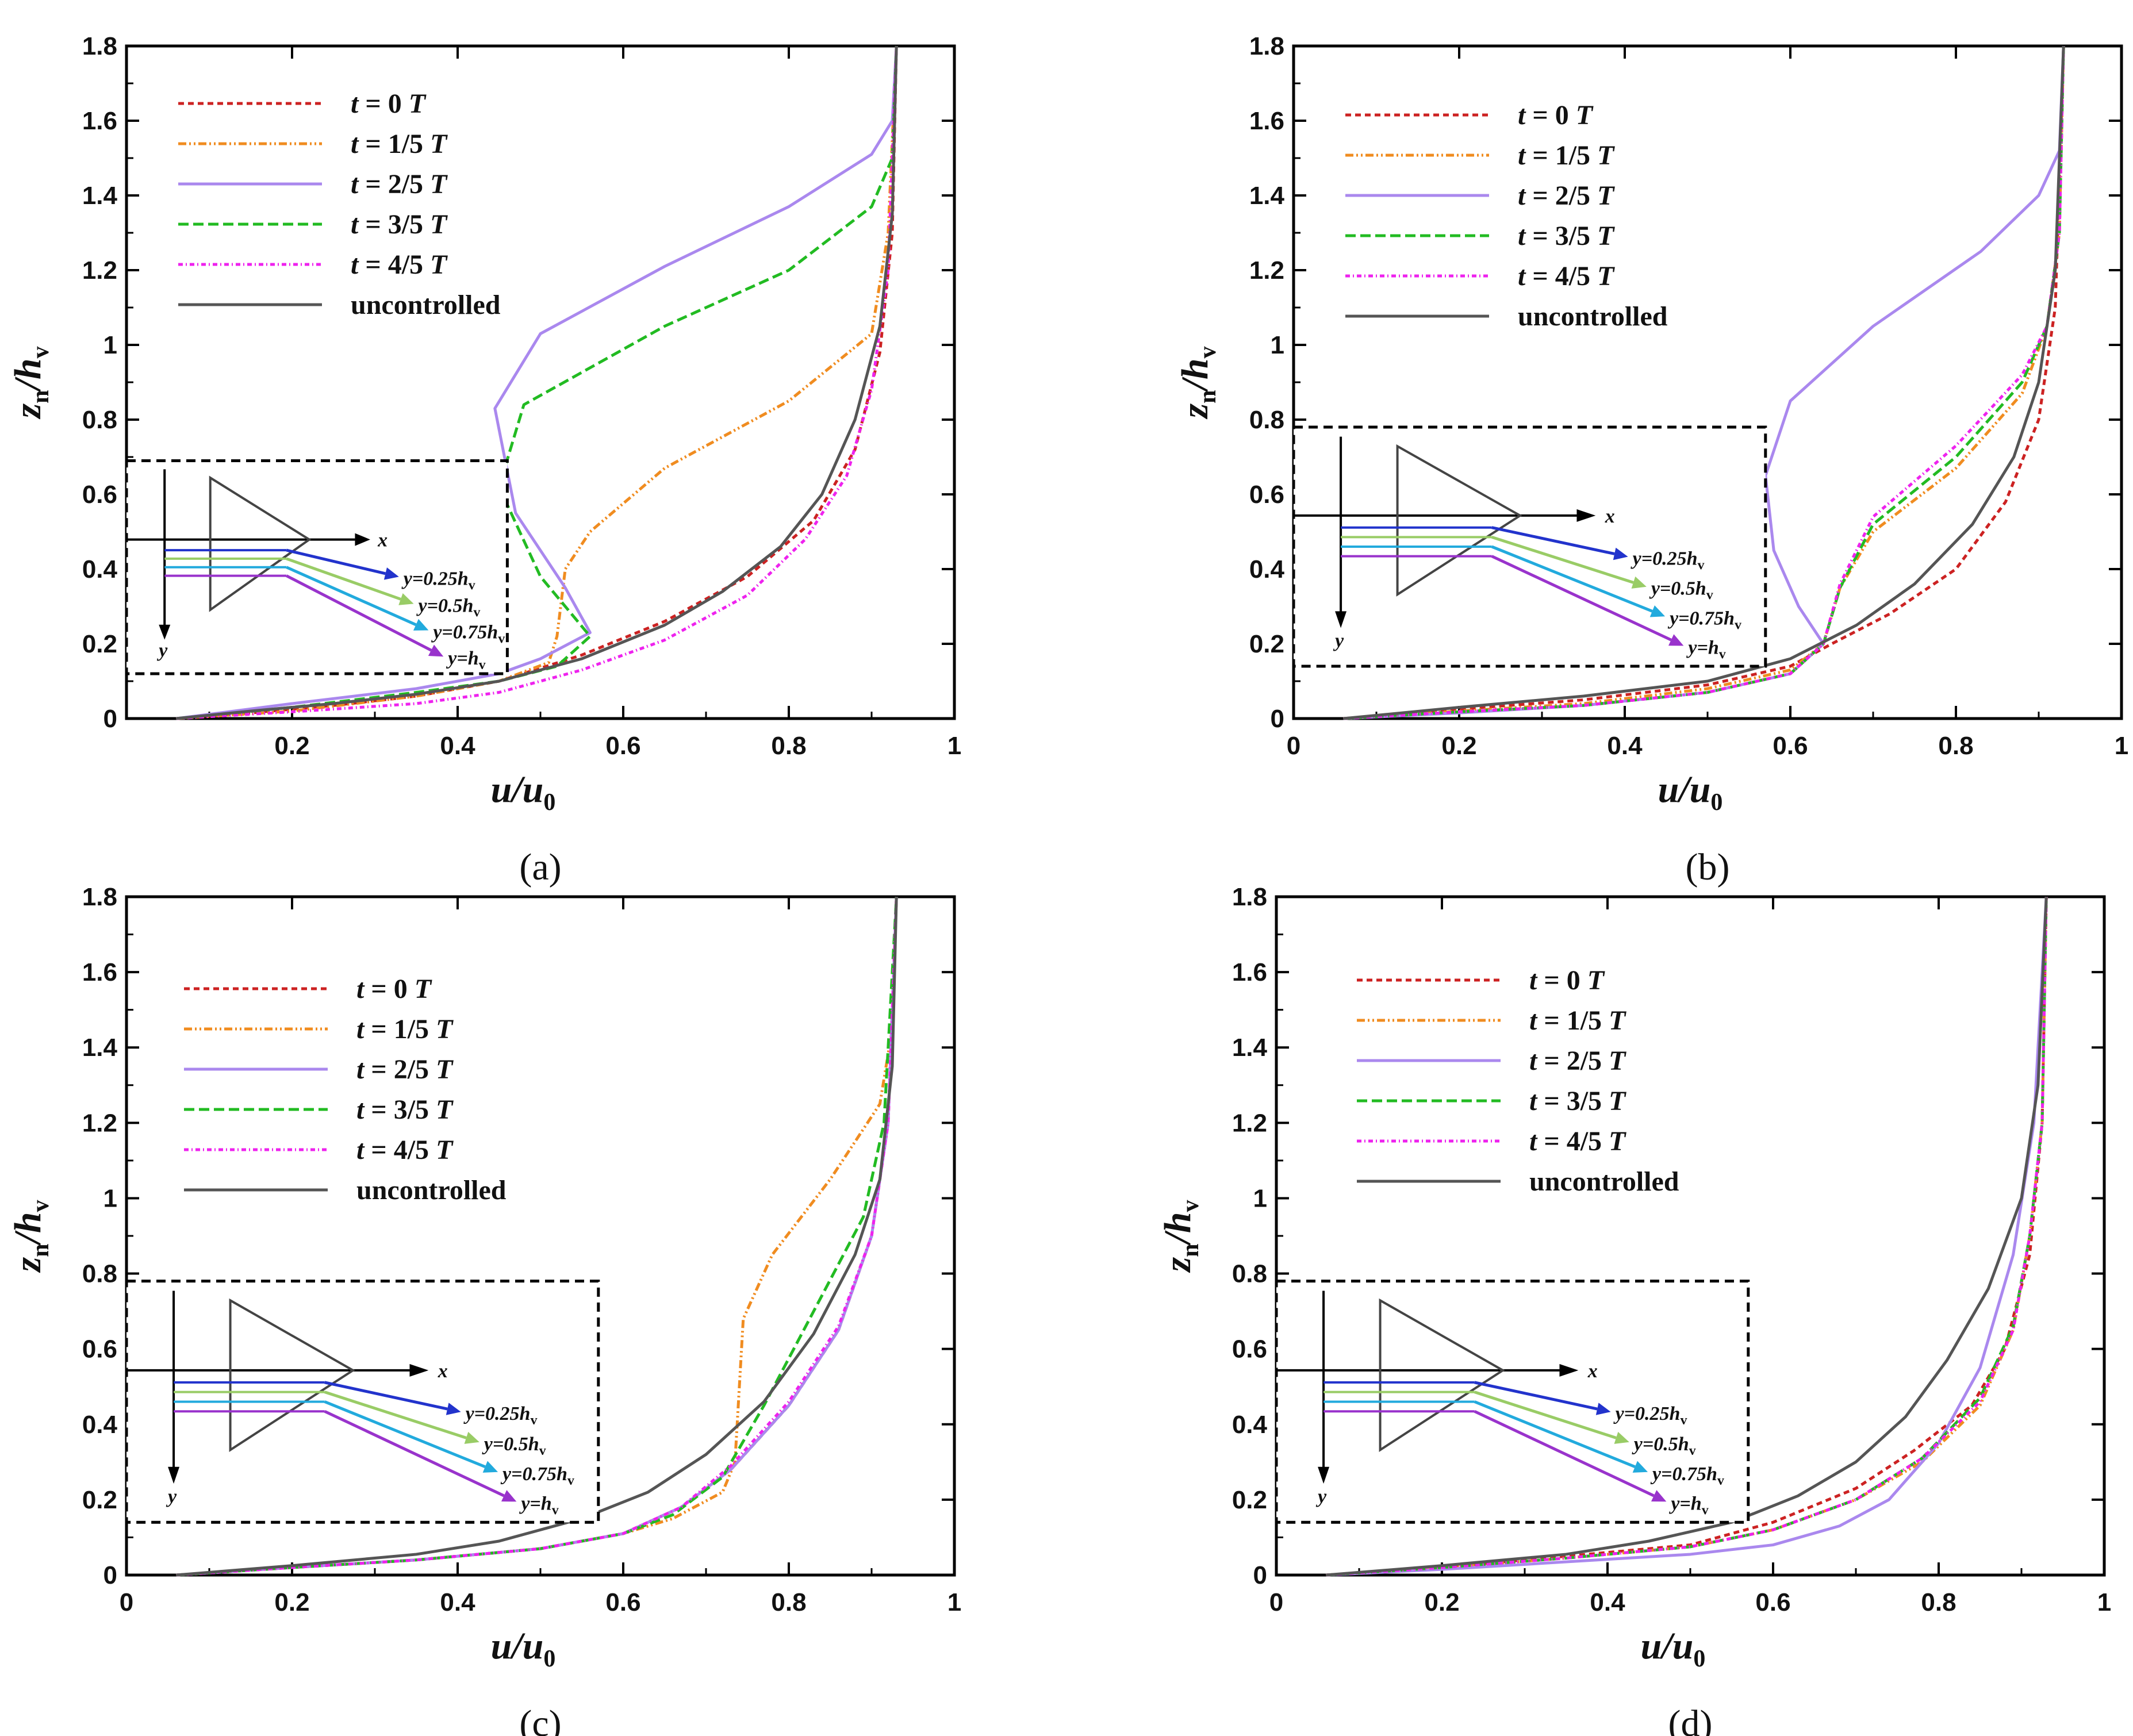 The height and width of the screenshot is (1736, 2133). What do you see at coordinates (1459, 520) in the screenshot?
I see `inset-triangle` at bounding box center [1459, 520].